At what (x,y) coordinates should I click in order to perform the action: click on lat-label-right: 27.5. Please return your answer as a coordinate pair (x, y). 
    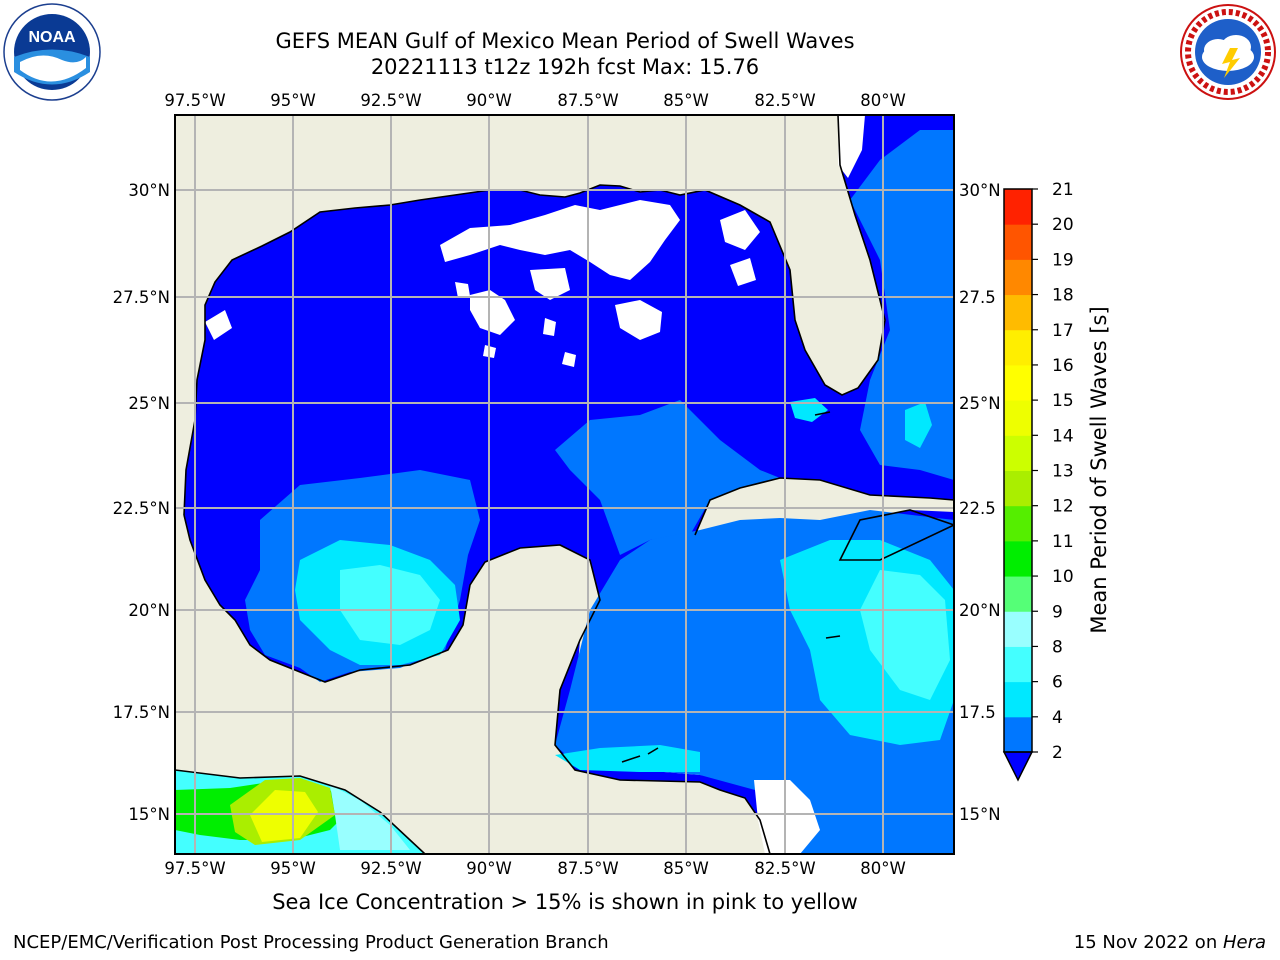
    Looking at the image, I should click on (977, 297).